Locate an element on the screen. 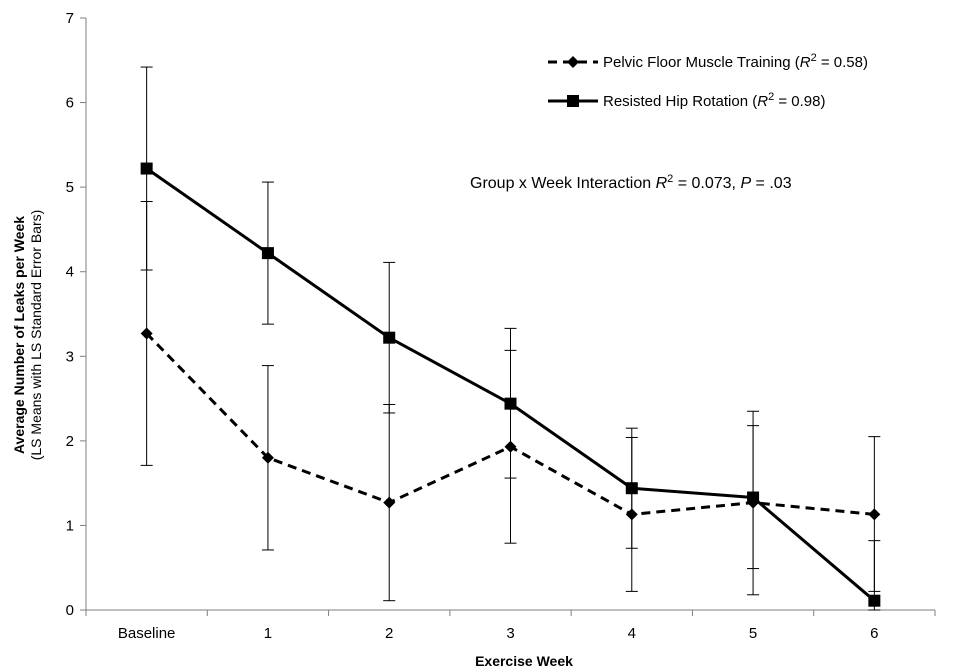 The width and height of the screenshot is (970, 669). y-axis-title: Average Number of Leaks per Week is located at coordinates (19, 335).